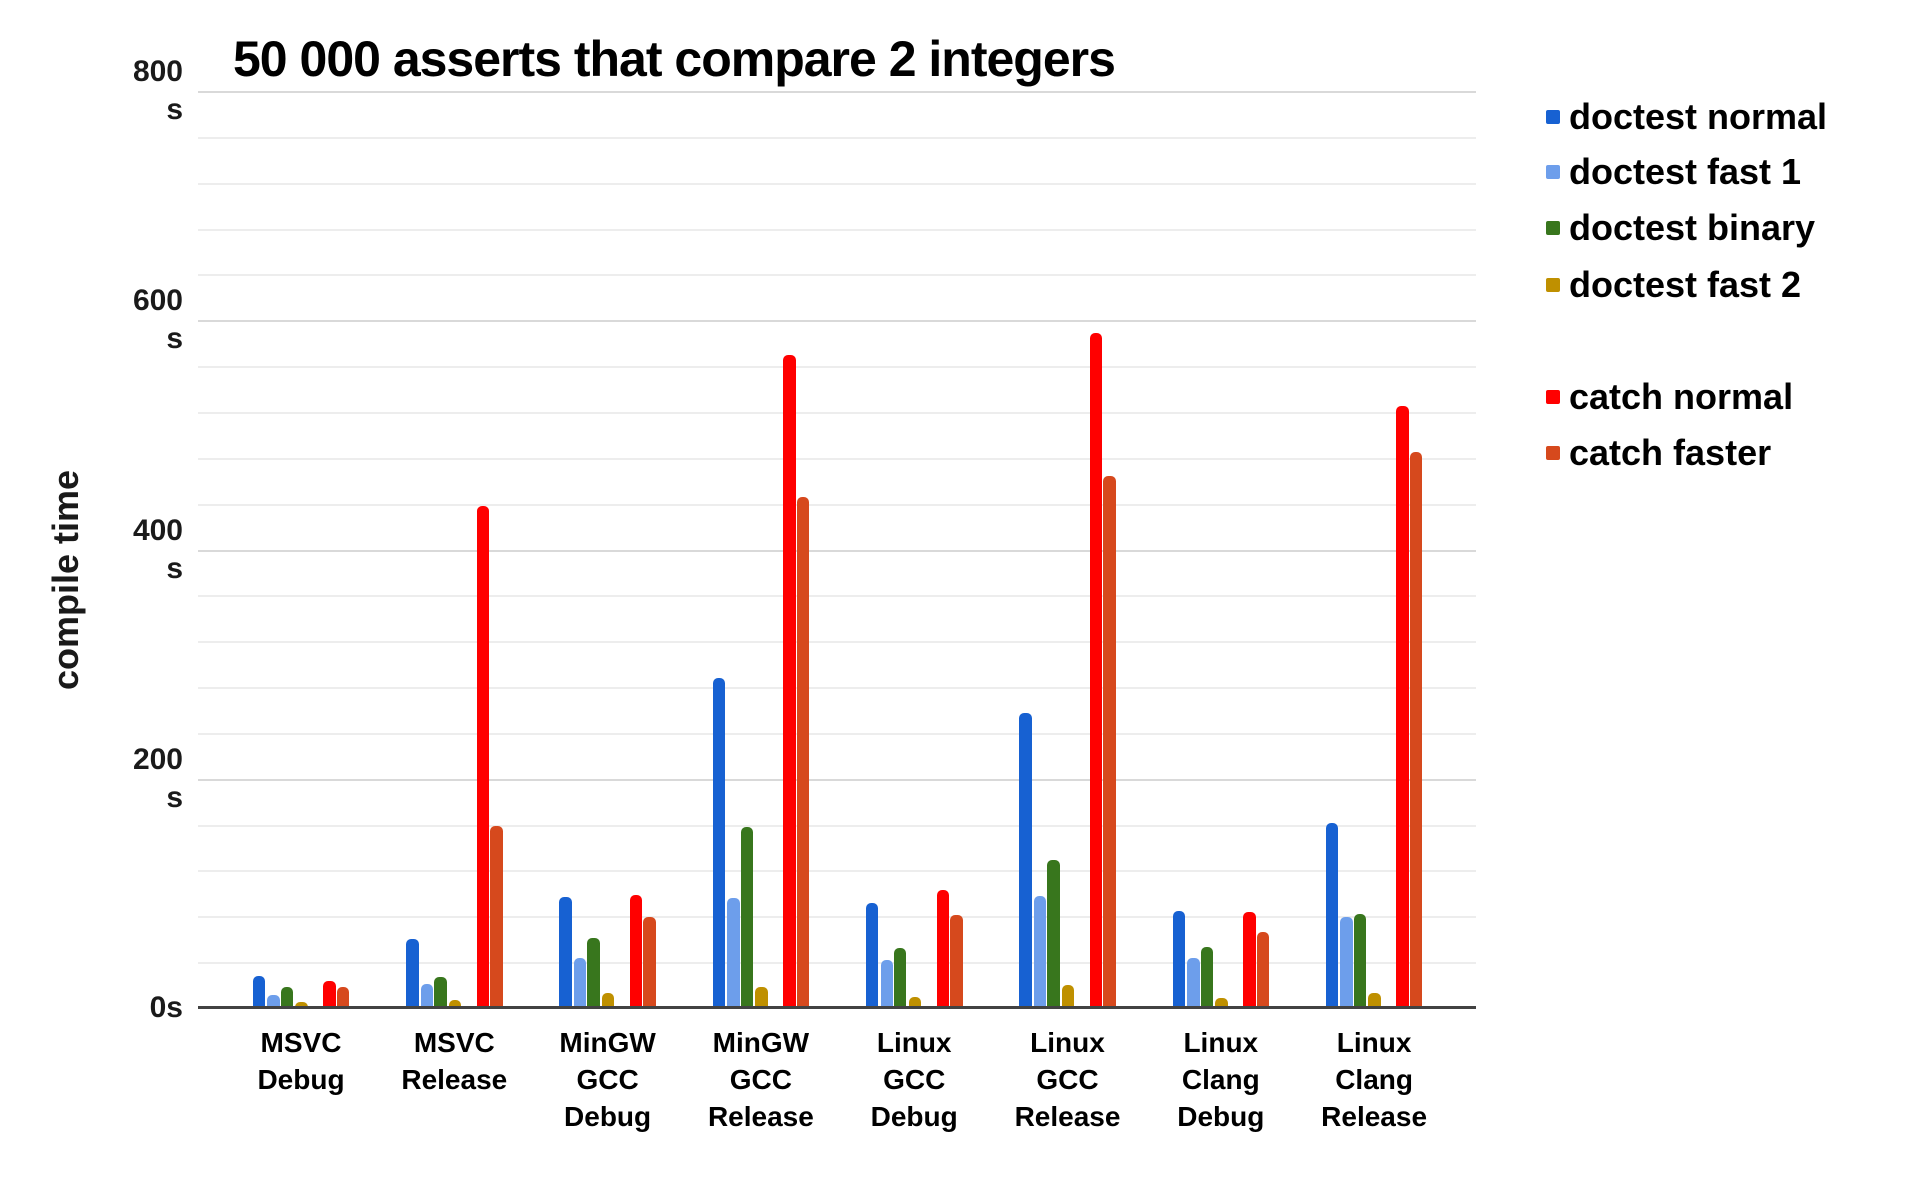 The height and width of the screenshot is (1200, 1920). Describe the element at coordinates (1685, 171) in the screenshot. I see `legend-label-doctest-fast-1: doctest fast 1` at that location.